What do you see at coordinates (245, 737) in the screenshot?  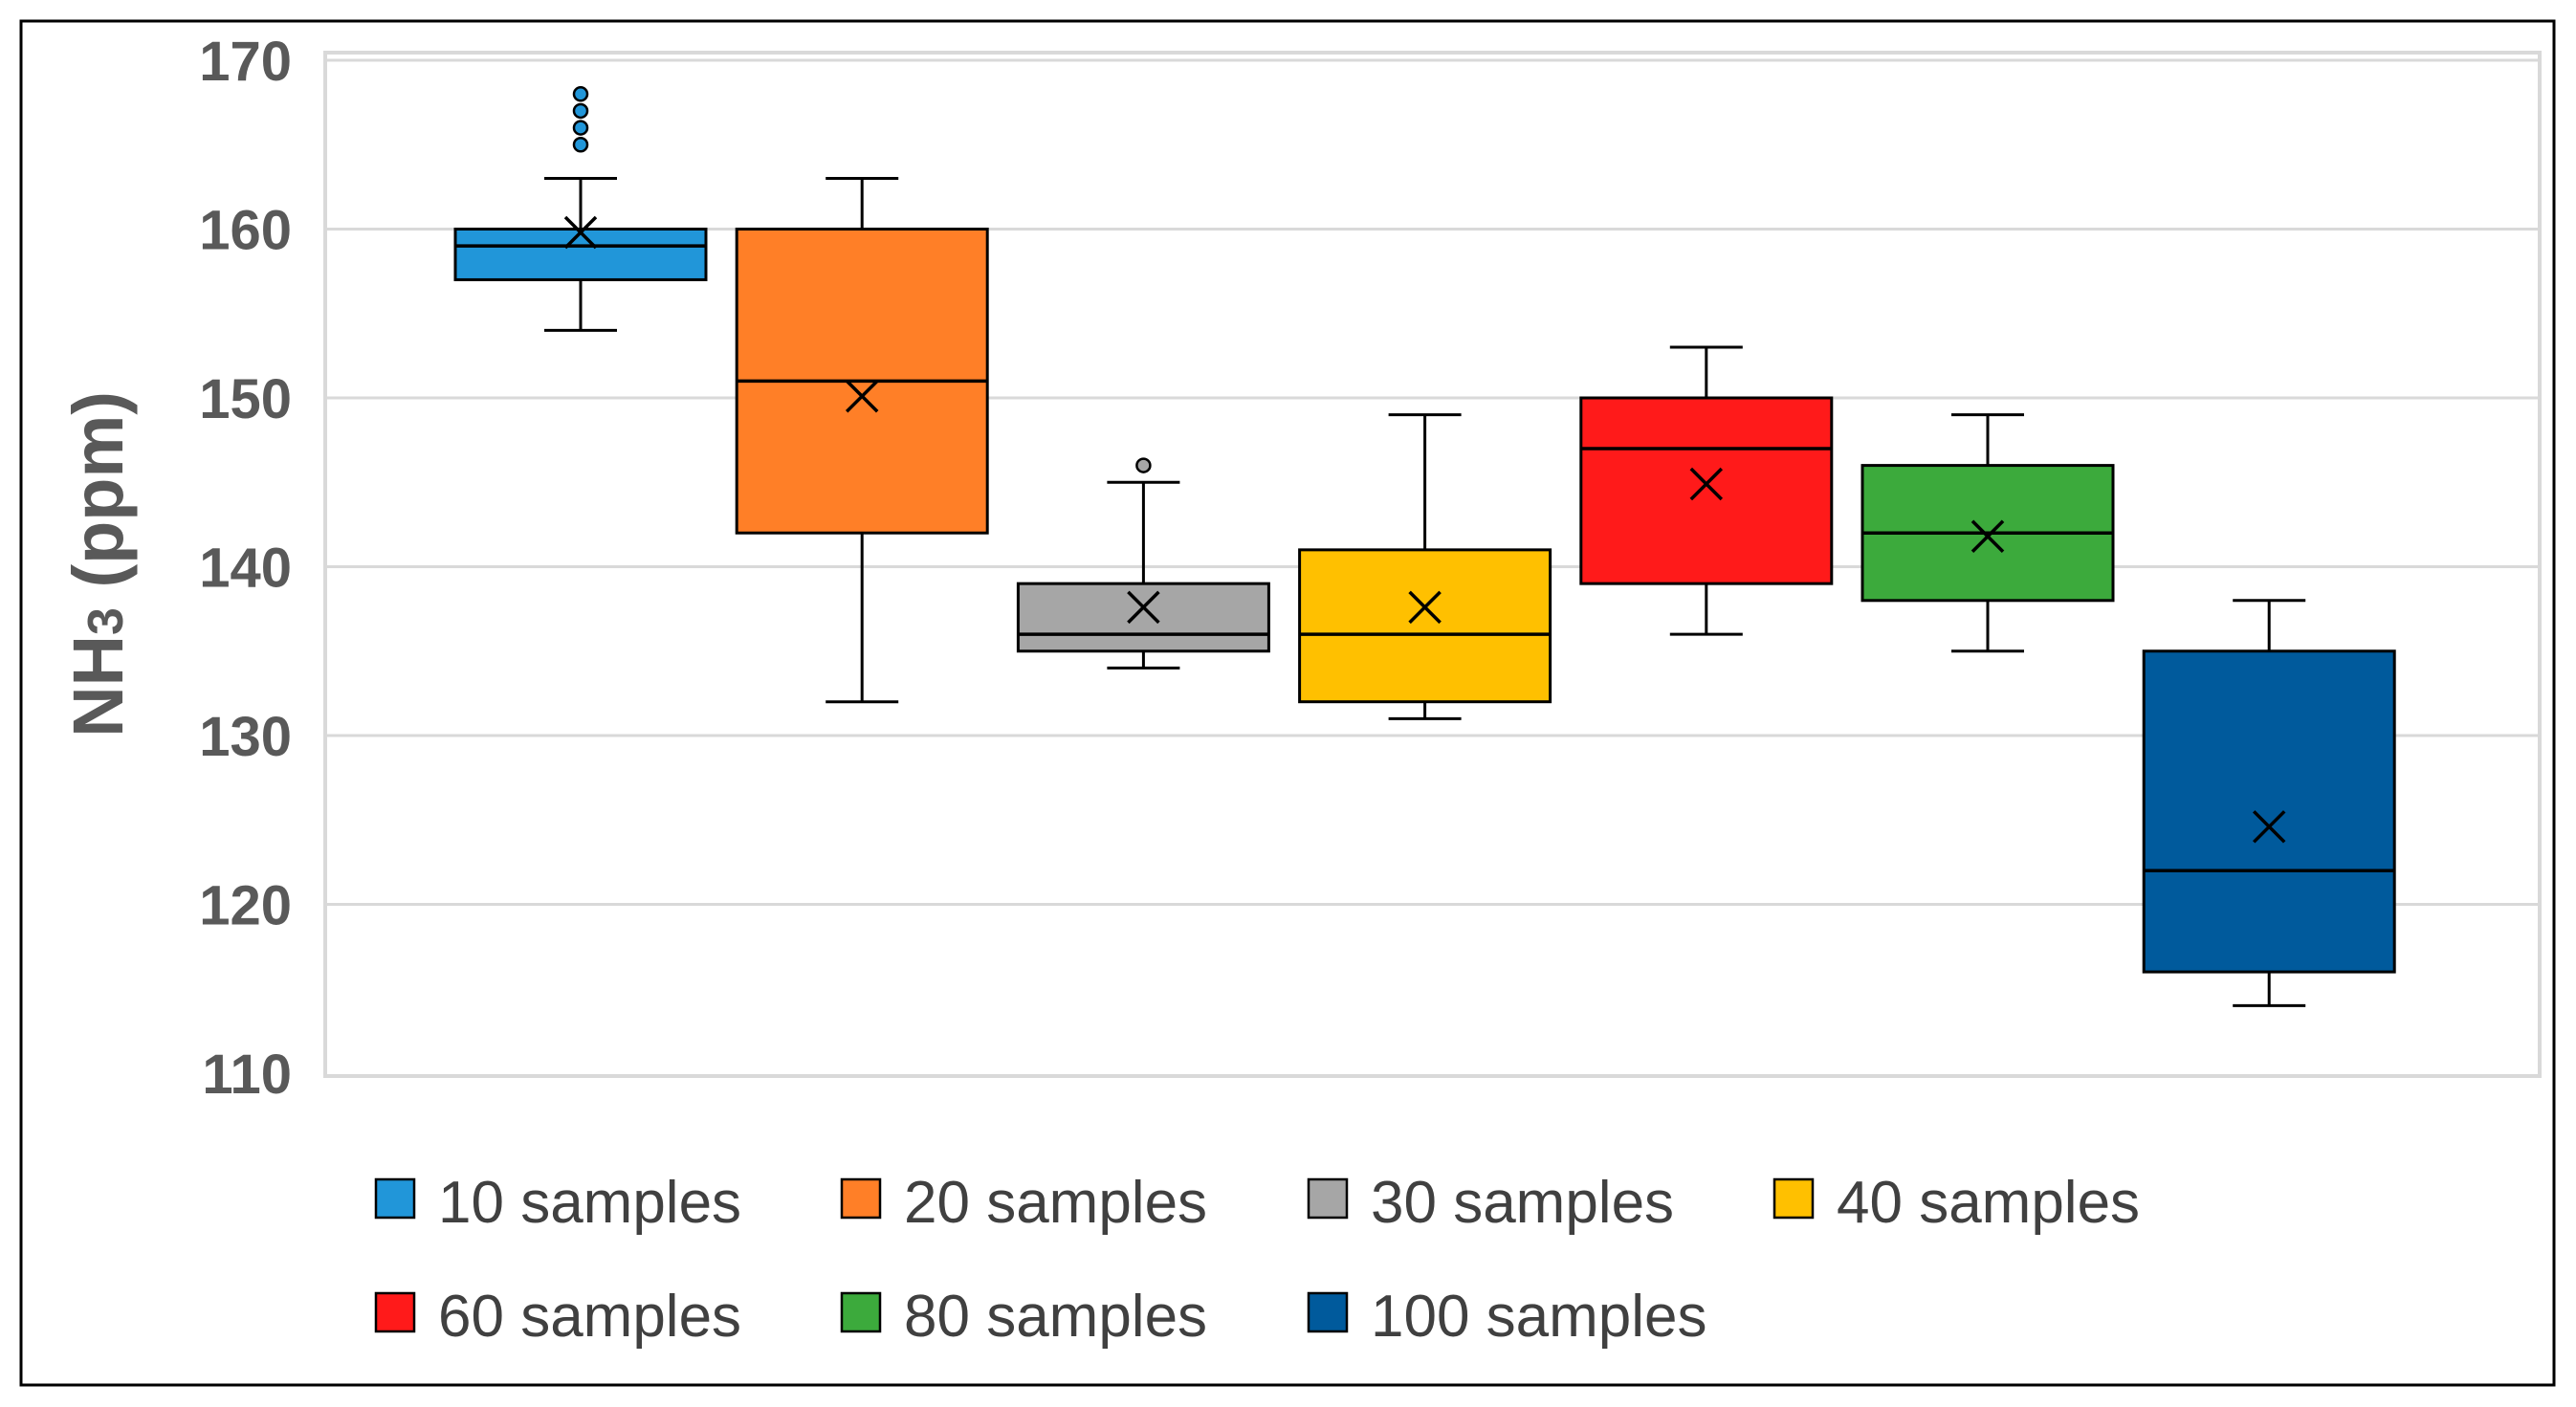 I see `y-tick-label: 130` at bounding box center [245, 737].